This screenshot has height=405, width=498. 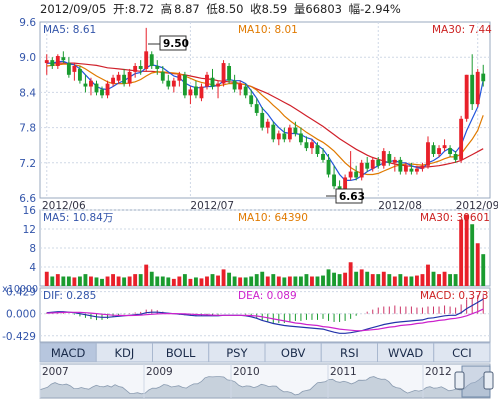 I want to click on price-y-tick: 6.6, so click(x=27, y=199).